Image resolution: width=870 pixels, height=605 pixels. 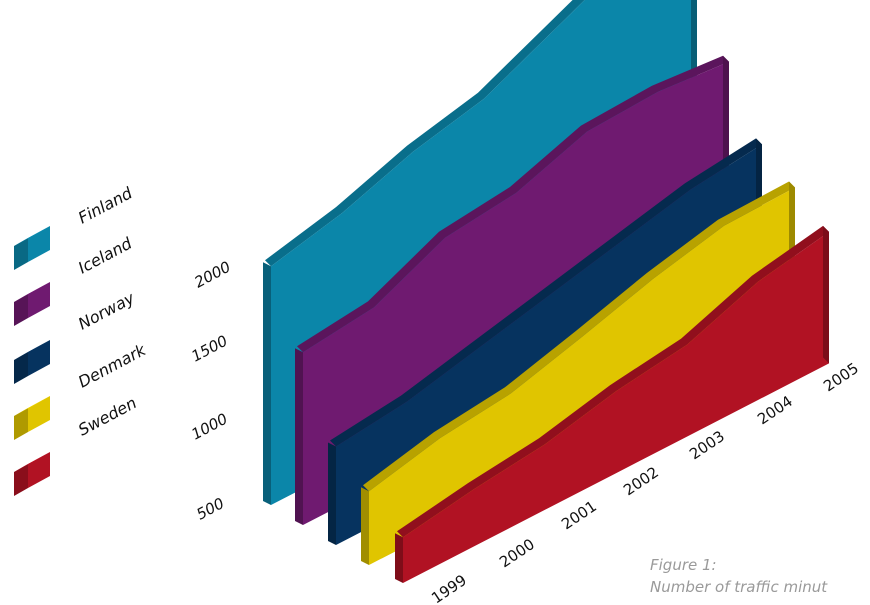 What do you see at coordinates (212, 275) in the screenshot?
I see `y-tick-label: 2000` at bounding box center [212, 275].